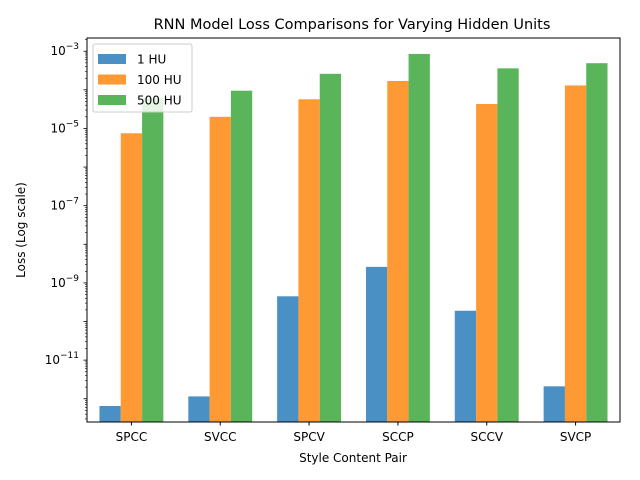 This screenshot has height=480, width=640. What do you see at coordinates (398, 437) in the screenshot?
I see `x-tick-label-sccp: SCCP` at bounding box center [398, 437].